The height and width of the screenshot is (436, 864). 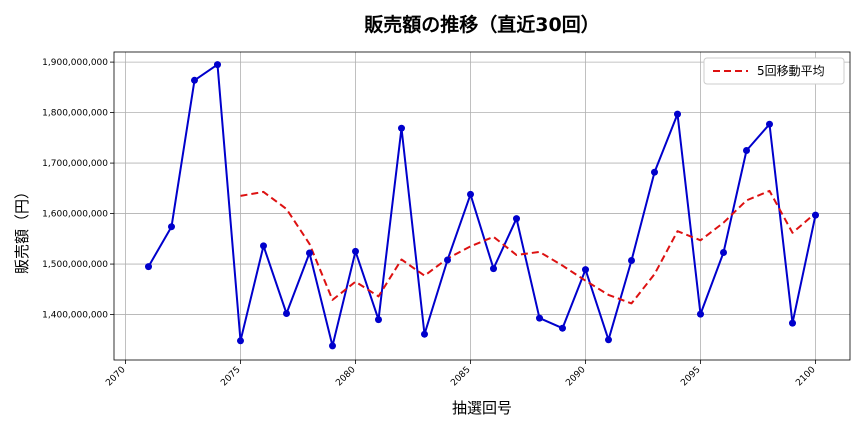 What do you see at coordinates (805, 376) in the screenshot?
I see `x-tick-label: 2100` at bounding box center [805, 376].